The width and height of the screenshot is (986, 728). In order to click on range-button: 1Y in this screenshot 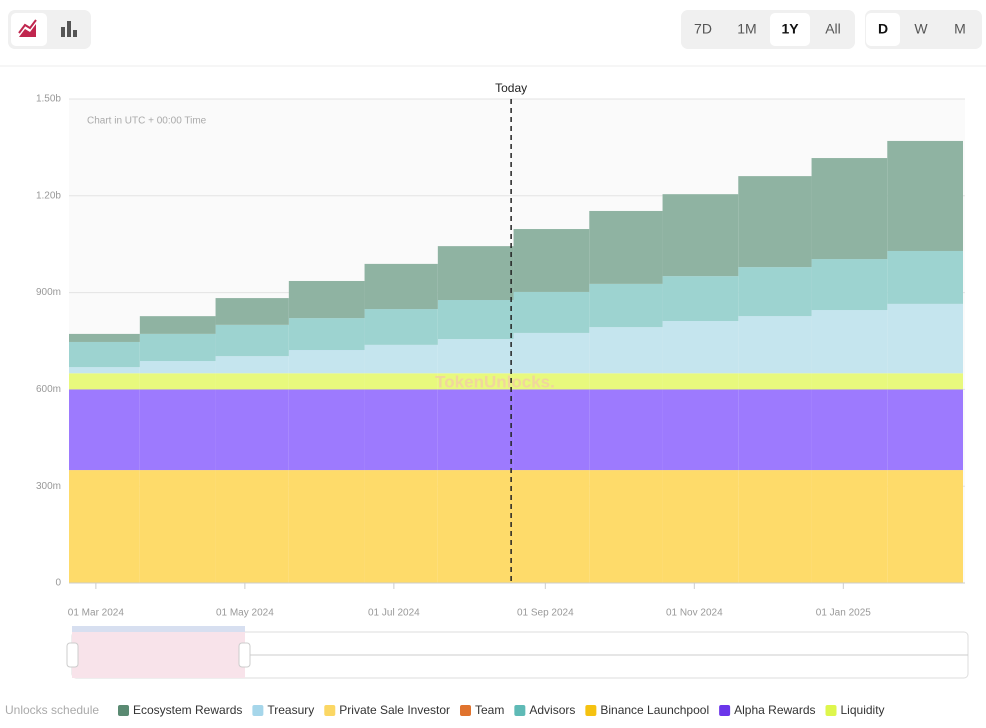, I will do `click(790, 29)`.